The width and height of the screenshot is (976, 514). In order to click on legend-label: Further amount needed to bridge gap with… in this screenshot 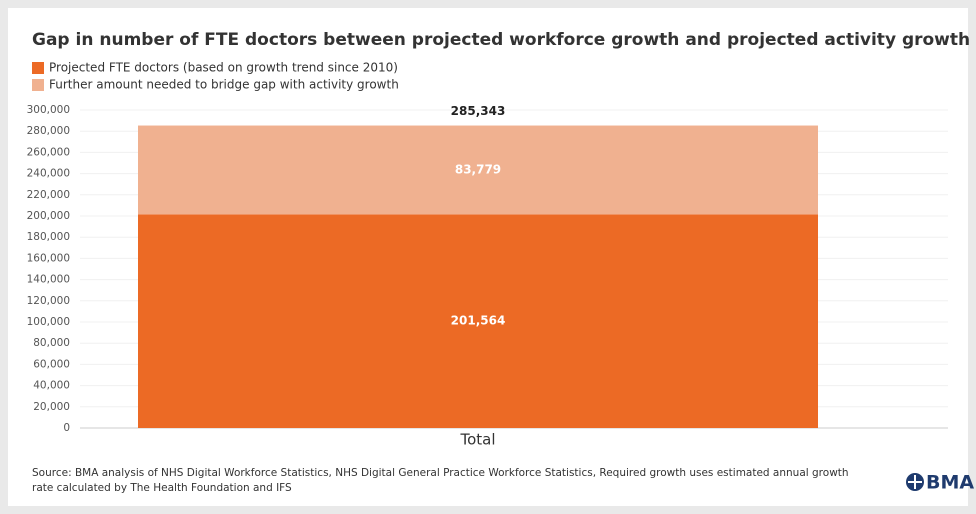, I will do `click(224, 85)`.